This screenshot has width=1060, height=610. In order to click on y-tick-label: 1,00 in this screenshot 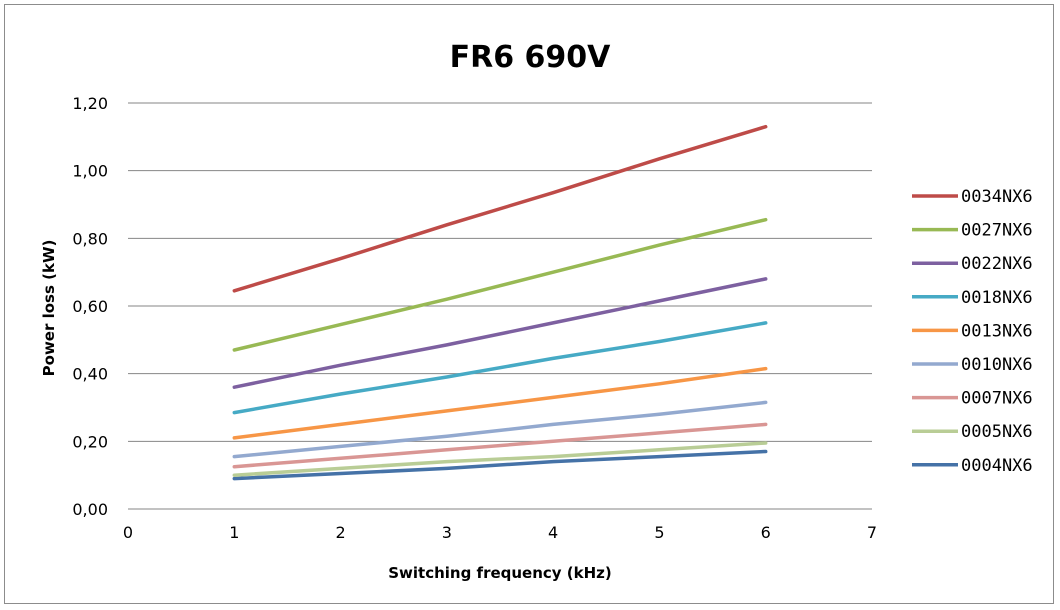, I will do `click(90, 171)`.